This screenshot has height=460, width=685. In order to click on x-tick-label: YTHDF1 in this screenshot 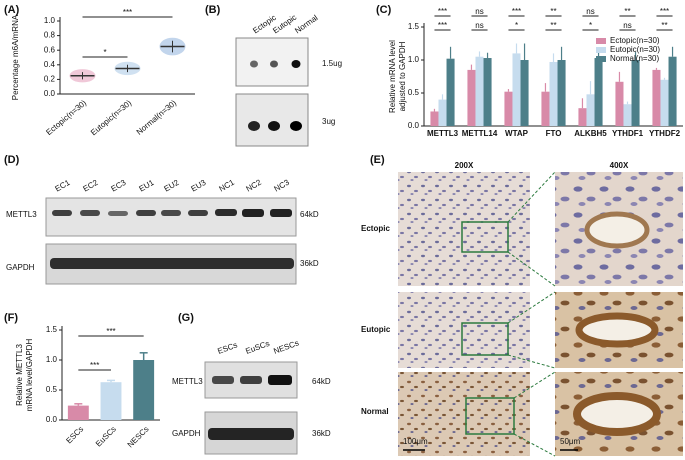, I will do `click(628, 133)`.